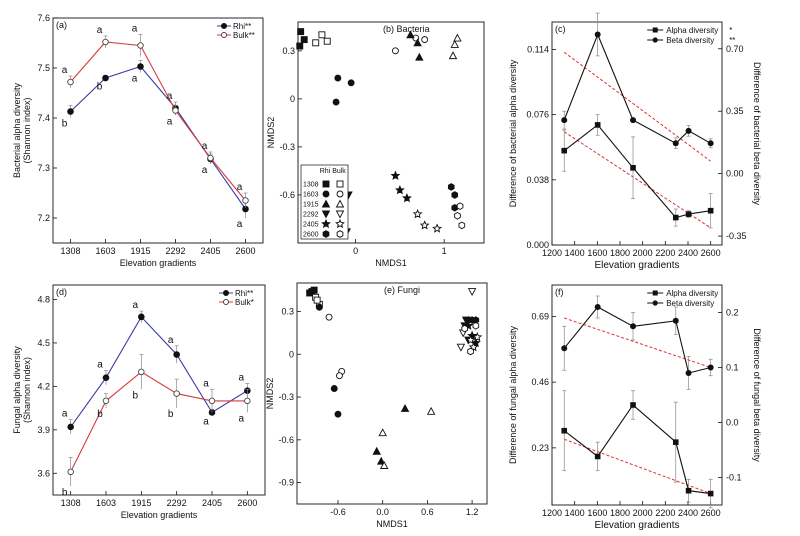  Describe the element at coordinates (244, 35) in the screenshot. I see `legend-label: Bulk**` at that location.